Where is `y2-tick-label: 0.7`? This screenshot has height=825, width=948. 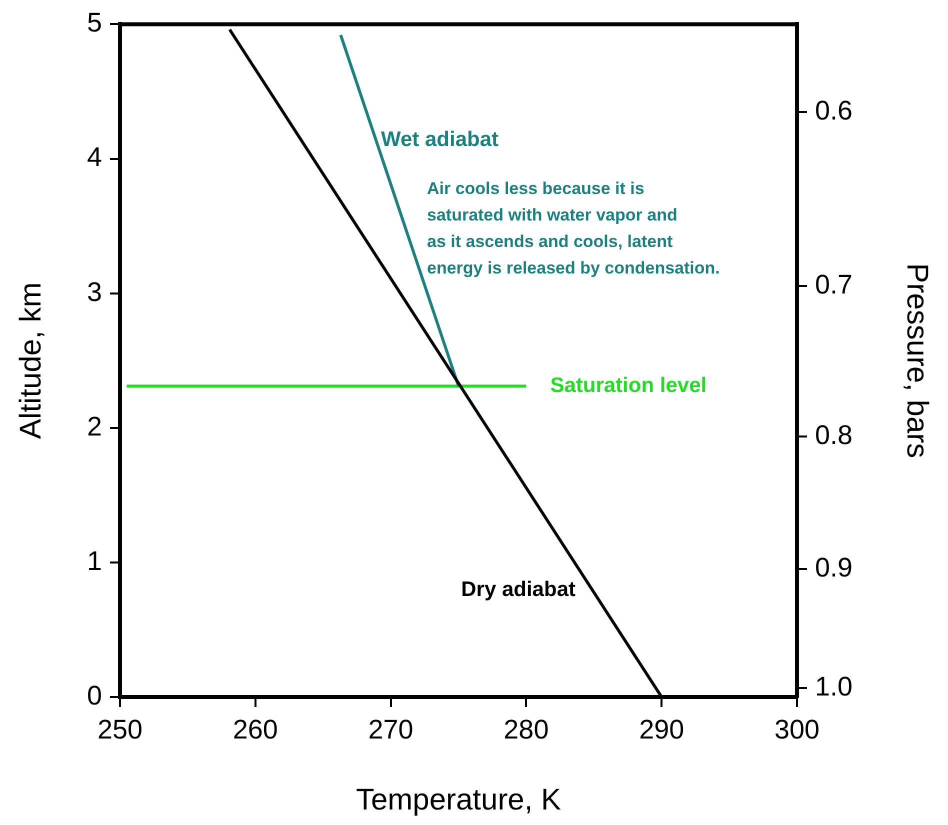 y2-tick-label: 0.7 is located at coordinates (834, 284).